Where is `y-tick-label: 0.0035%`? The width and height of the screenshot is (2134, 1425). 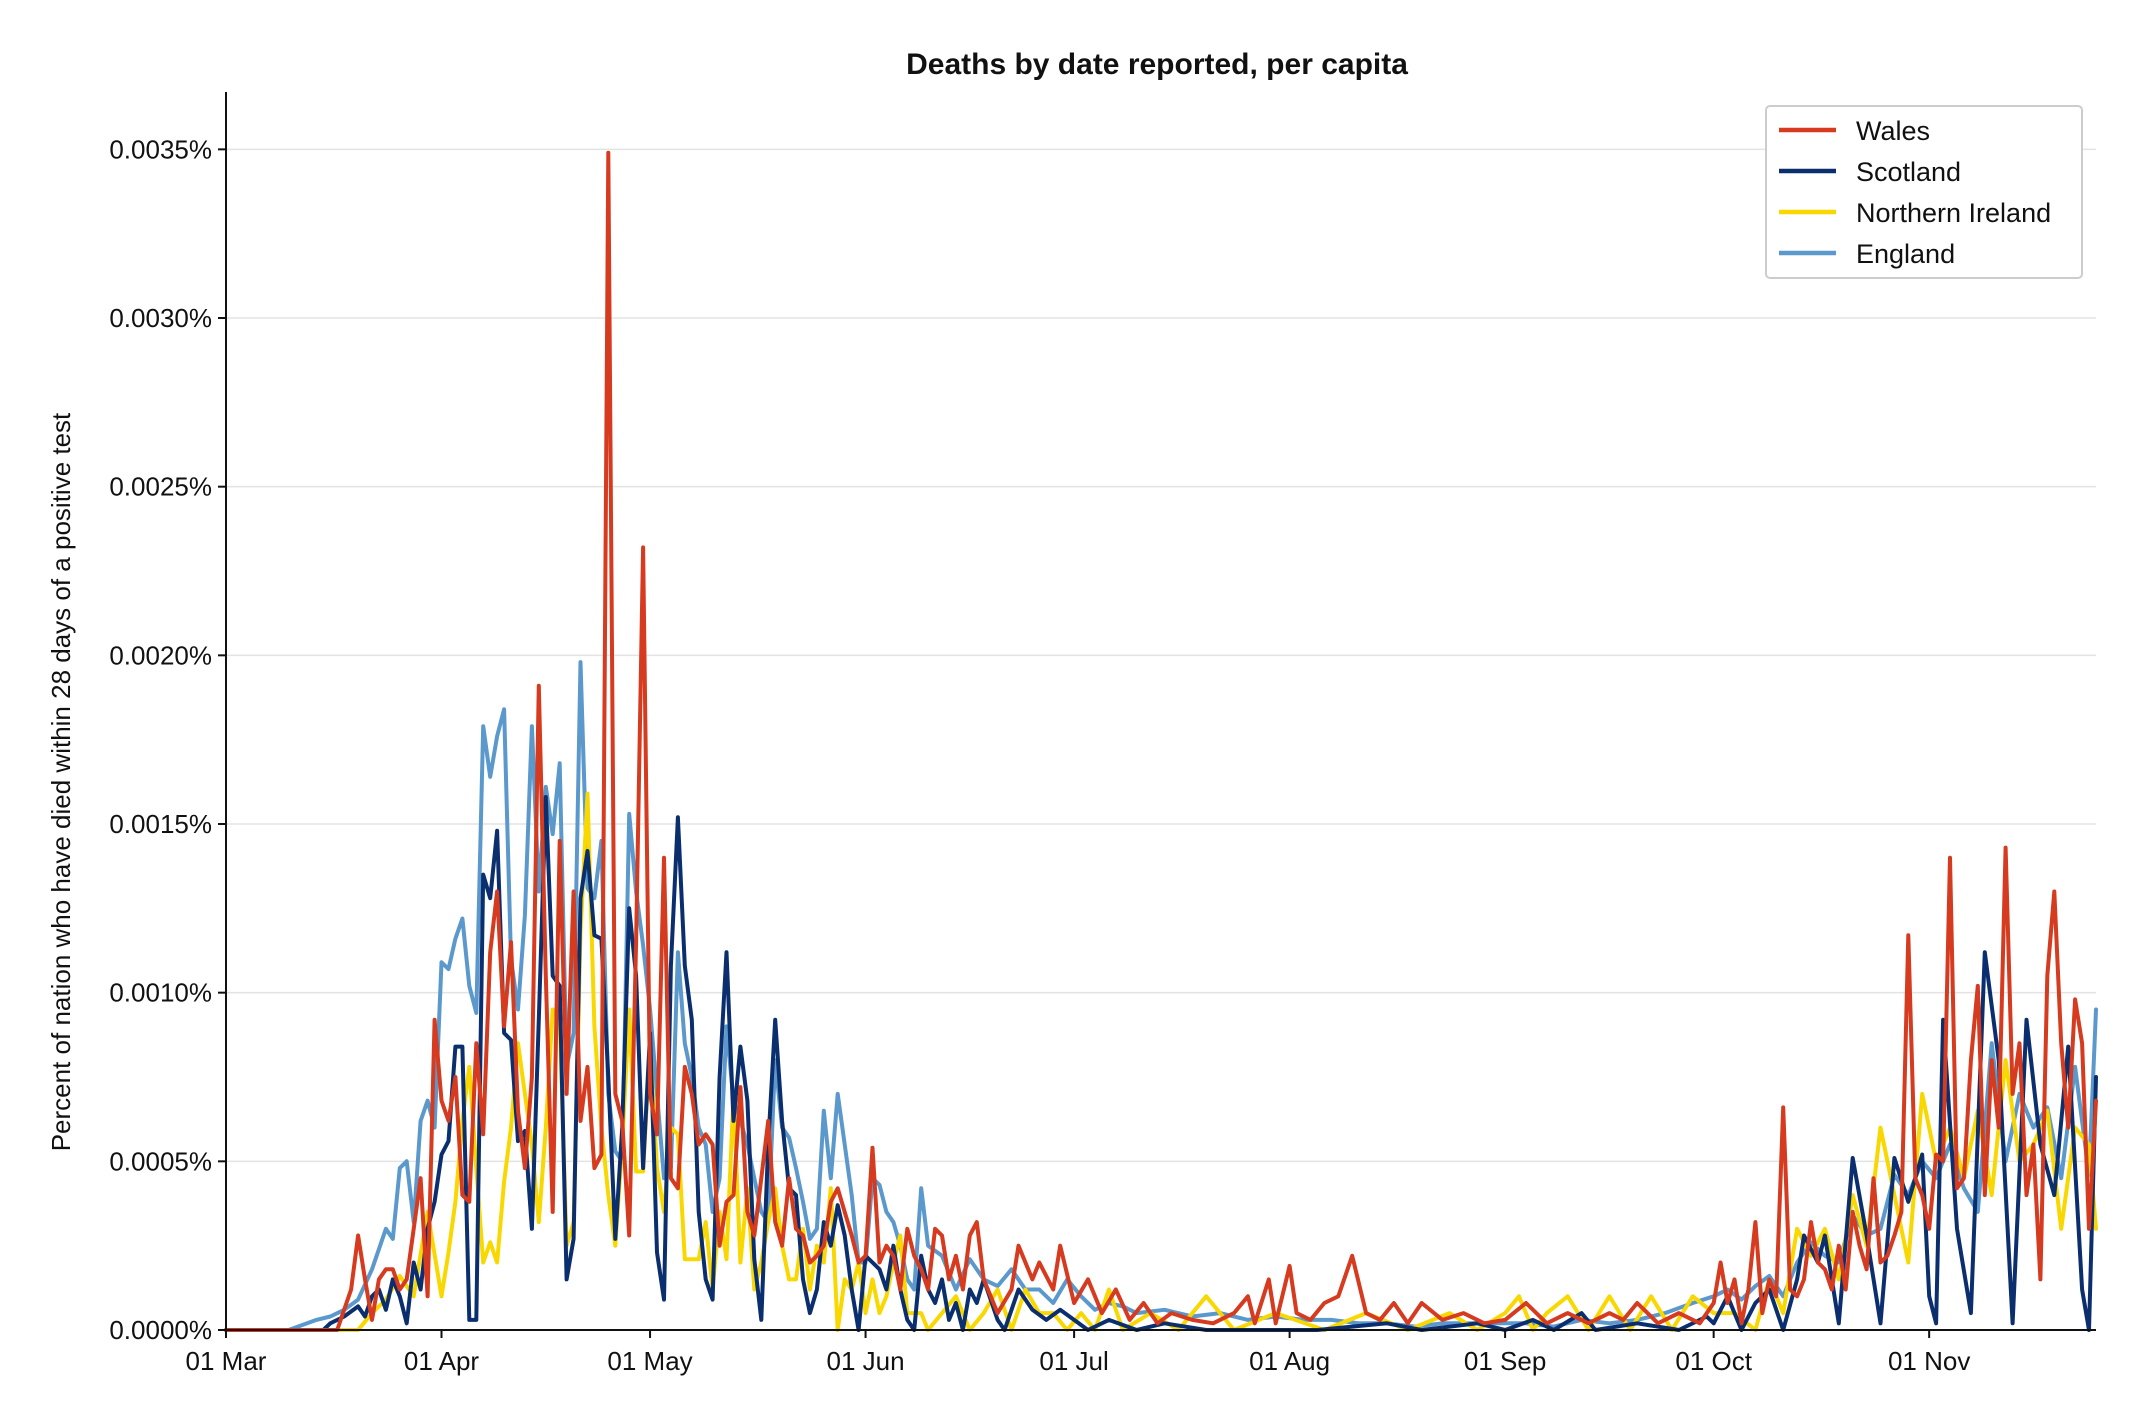
y-tick-label: 0.0035% is located at coordinates (160, 149).